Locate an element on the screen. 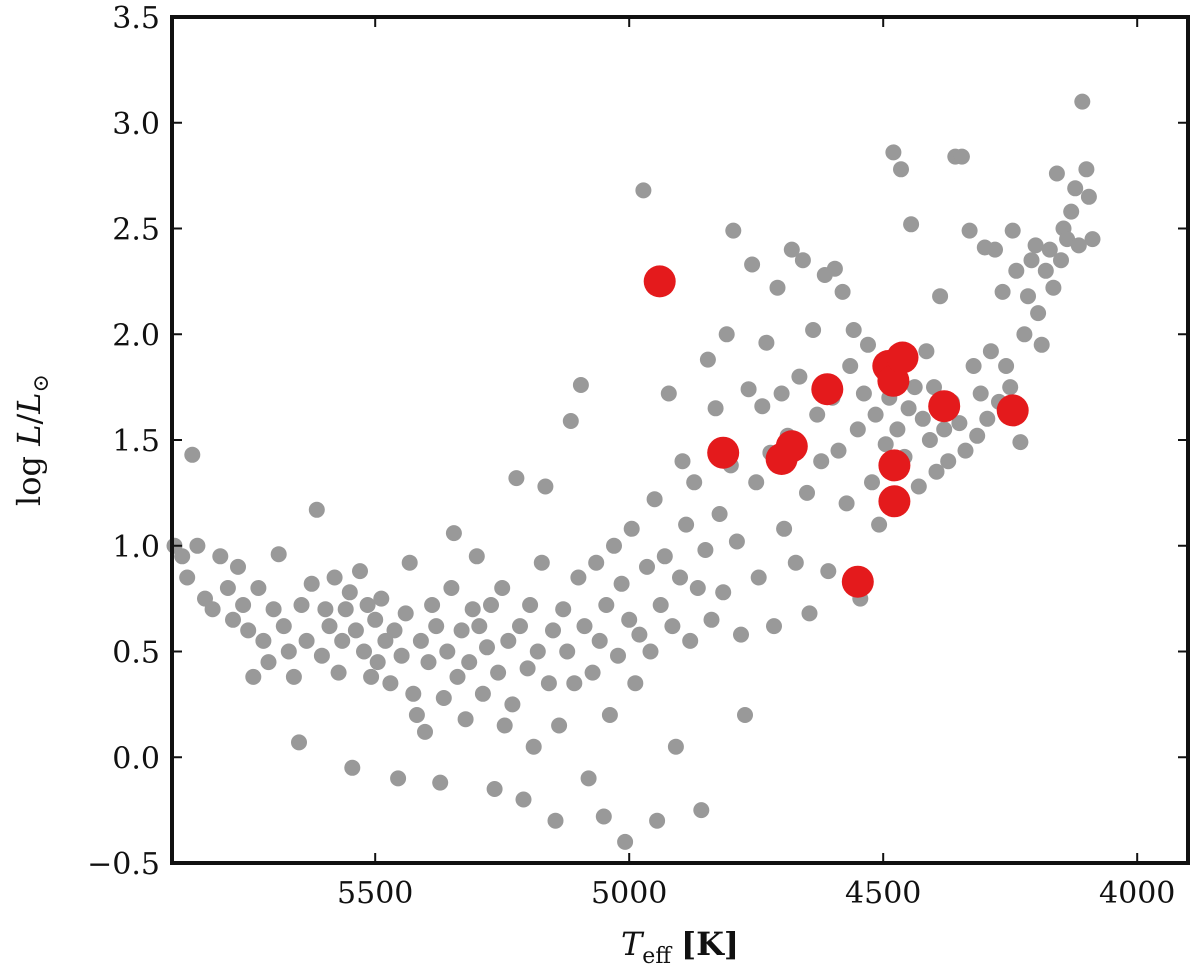 The width and height of the screenshot is (1200, 968). y-tick-label-3: 1.0 is located at coordinates (136, 547).